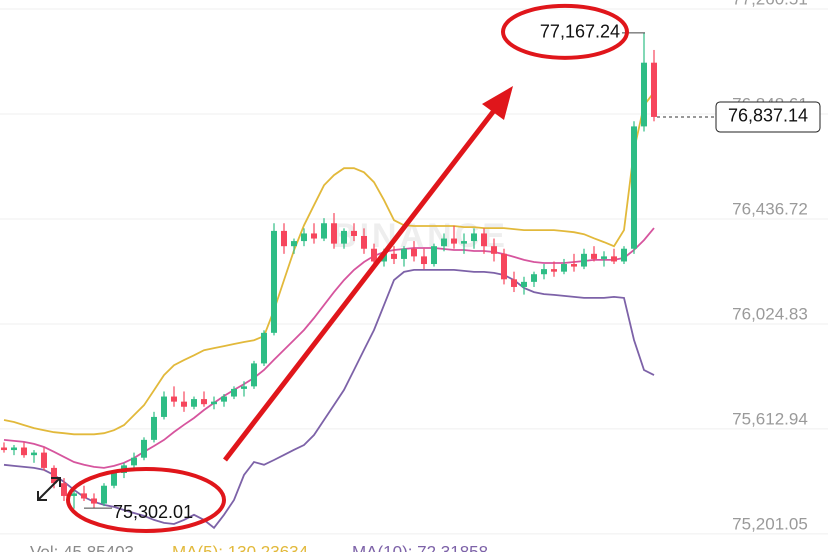 Image resolution: width=828 pixels, height=552 pixels. What do you see at coordinates (770, 208) in the screenshot?
I see `y-tick-label: 76,436.72` at bounding box center [770, 208].